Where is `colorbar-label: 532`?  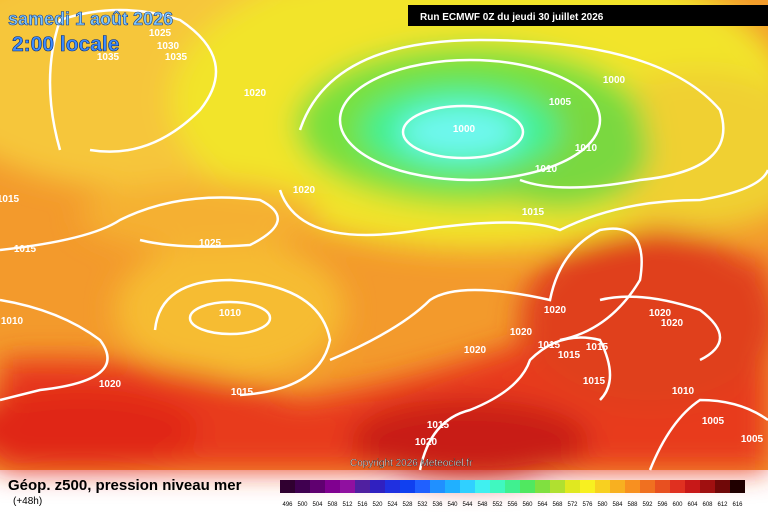
colorbar-label: 532 is located at coordinates (422, 505).